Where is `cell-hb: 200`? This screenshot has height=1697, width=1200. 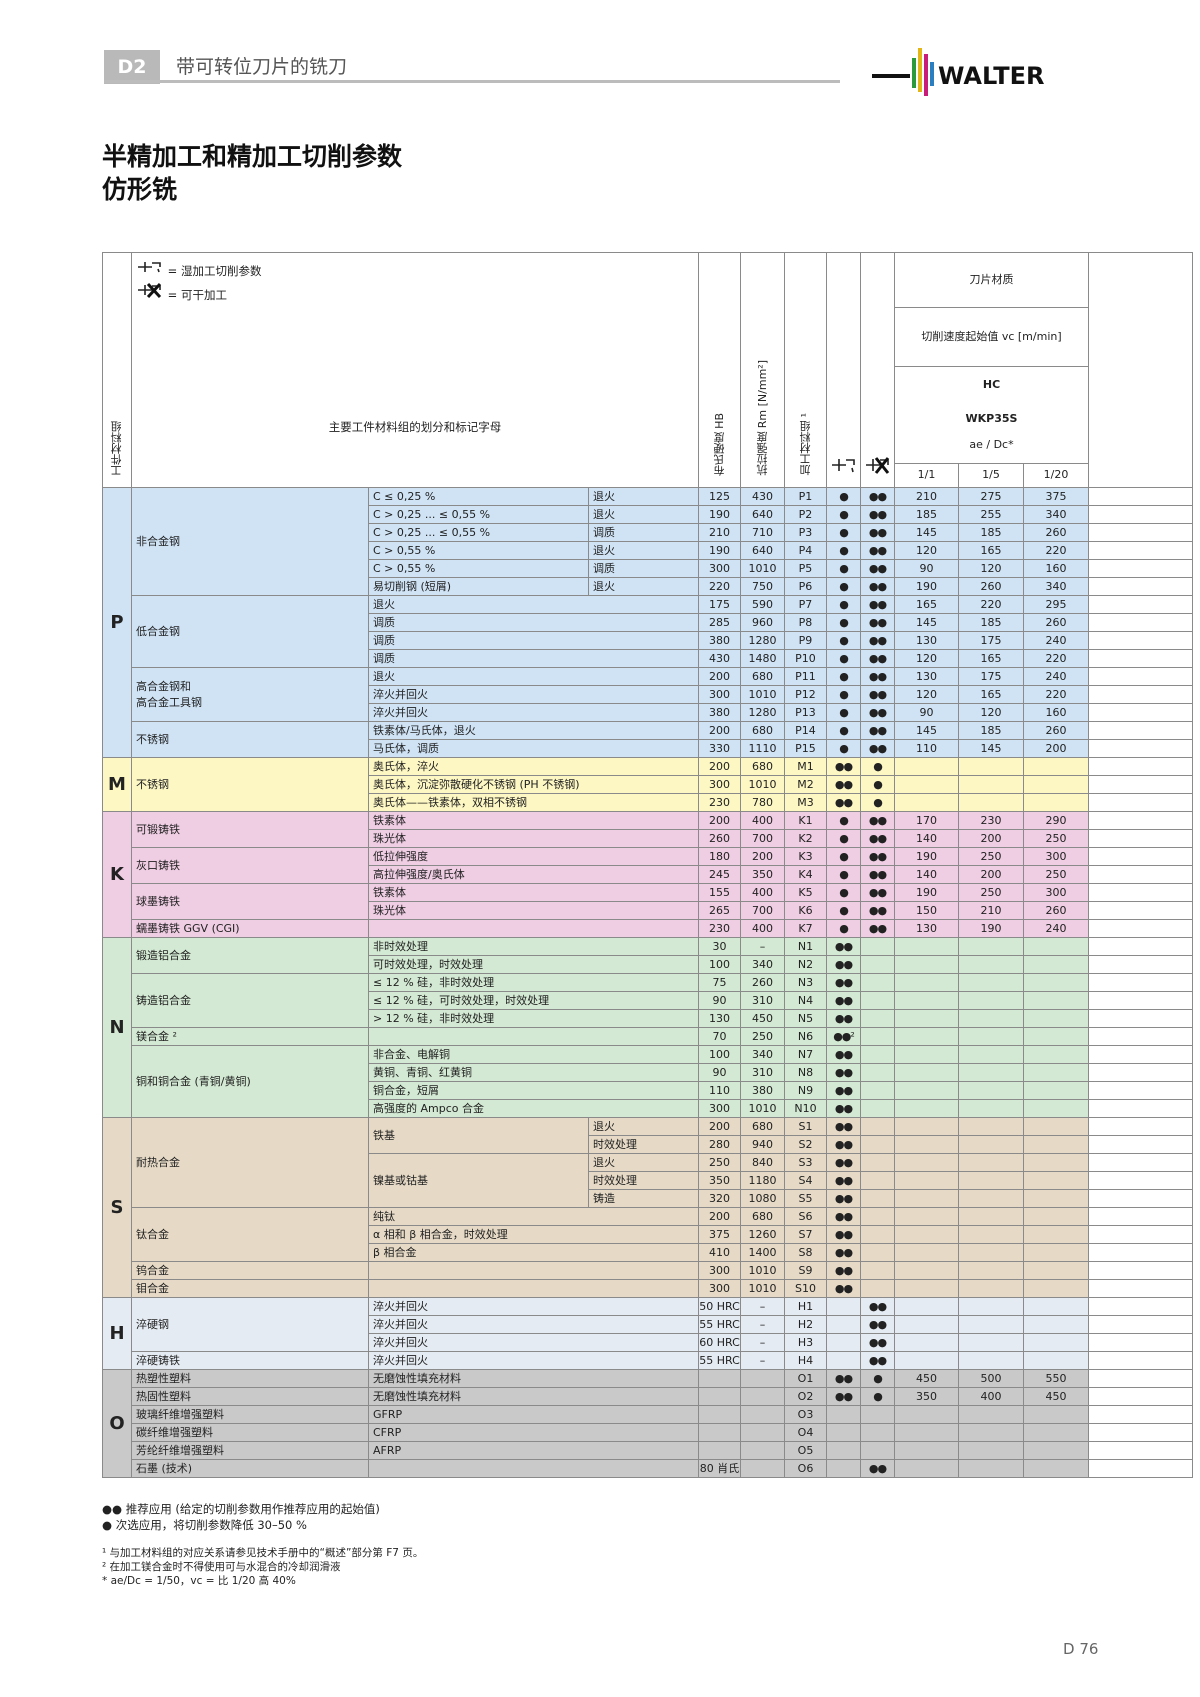 cell-hb: 200 is located at coordinates (719, 820).